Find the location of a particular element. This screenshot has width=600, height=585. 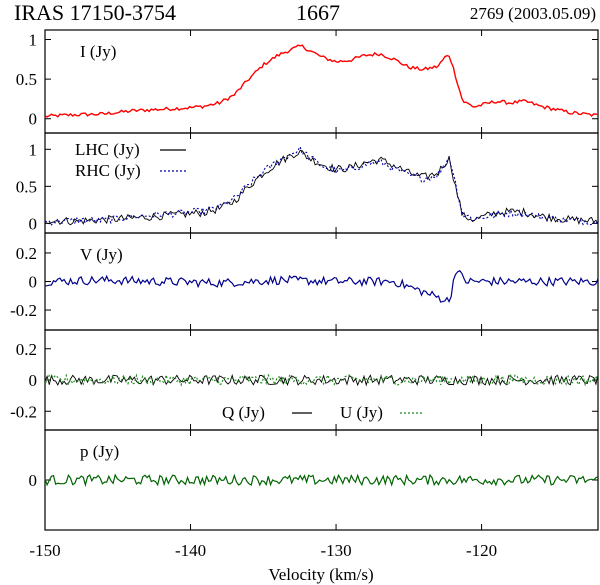

x-tick-label: -130 is located at coordinates (335, 550).